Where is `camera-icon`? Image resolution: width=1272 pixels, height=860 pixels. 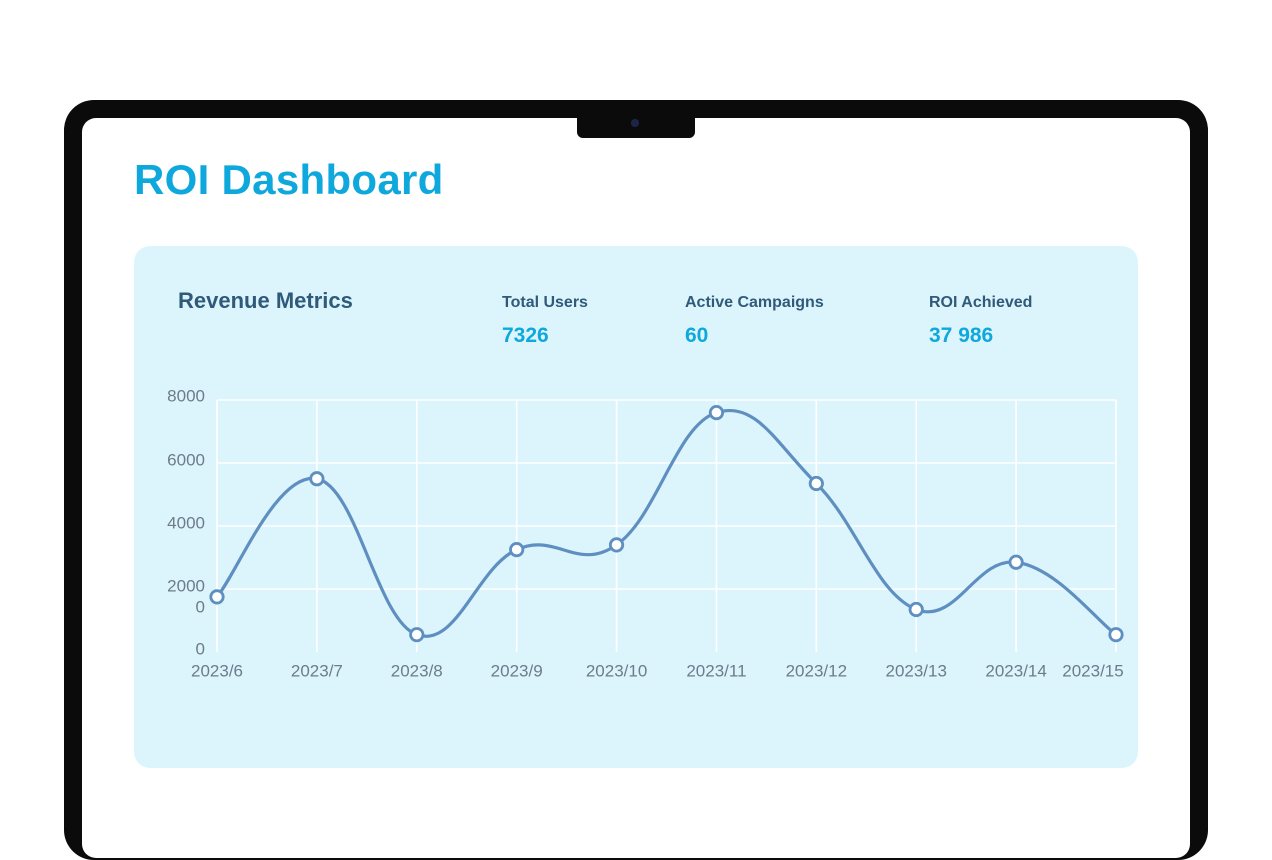
camera-icon is located at coordinates (635, 123).